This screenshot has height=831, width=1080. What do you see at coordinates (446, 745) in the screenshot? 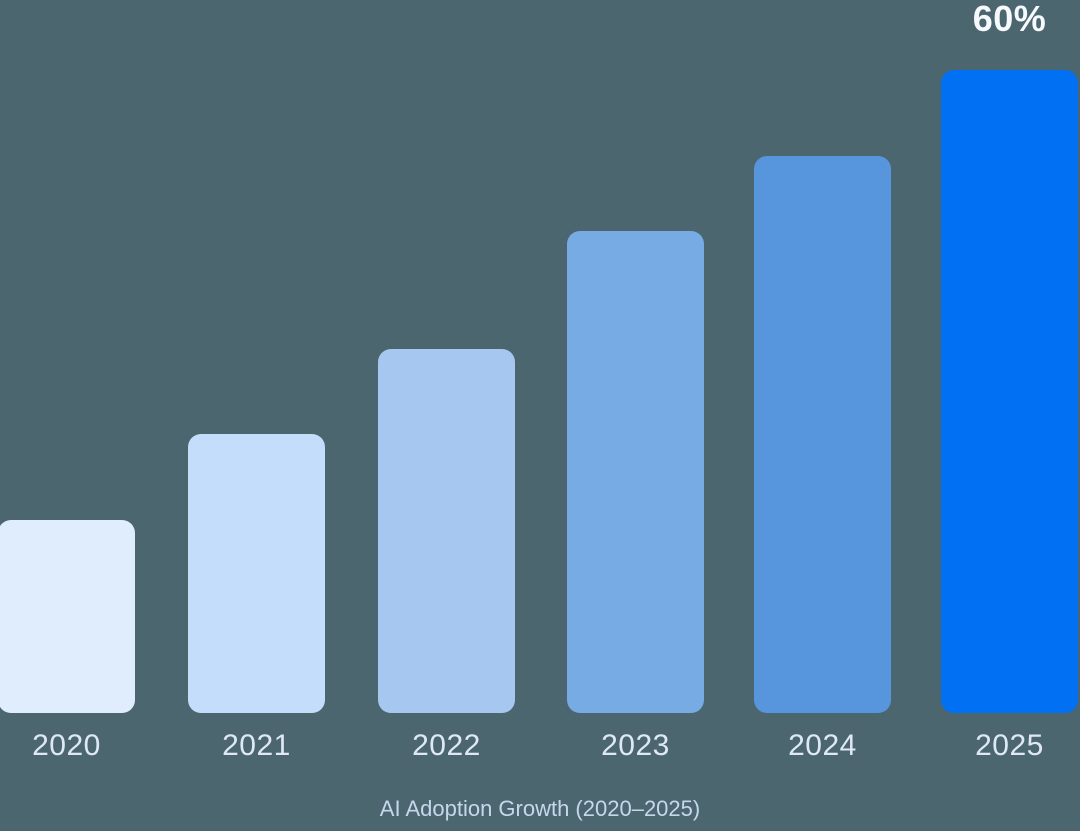
I see `x-tick-label-2022: 2022` at bounding box center [446, 745].